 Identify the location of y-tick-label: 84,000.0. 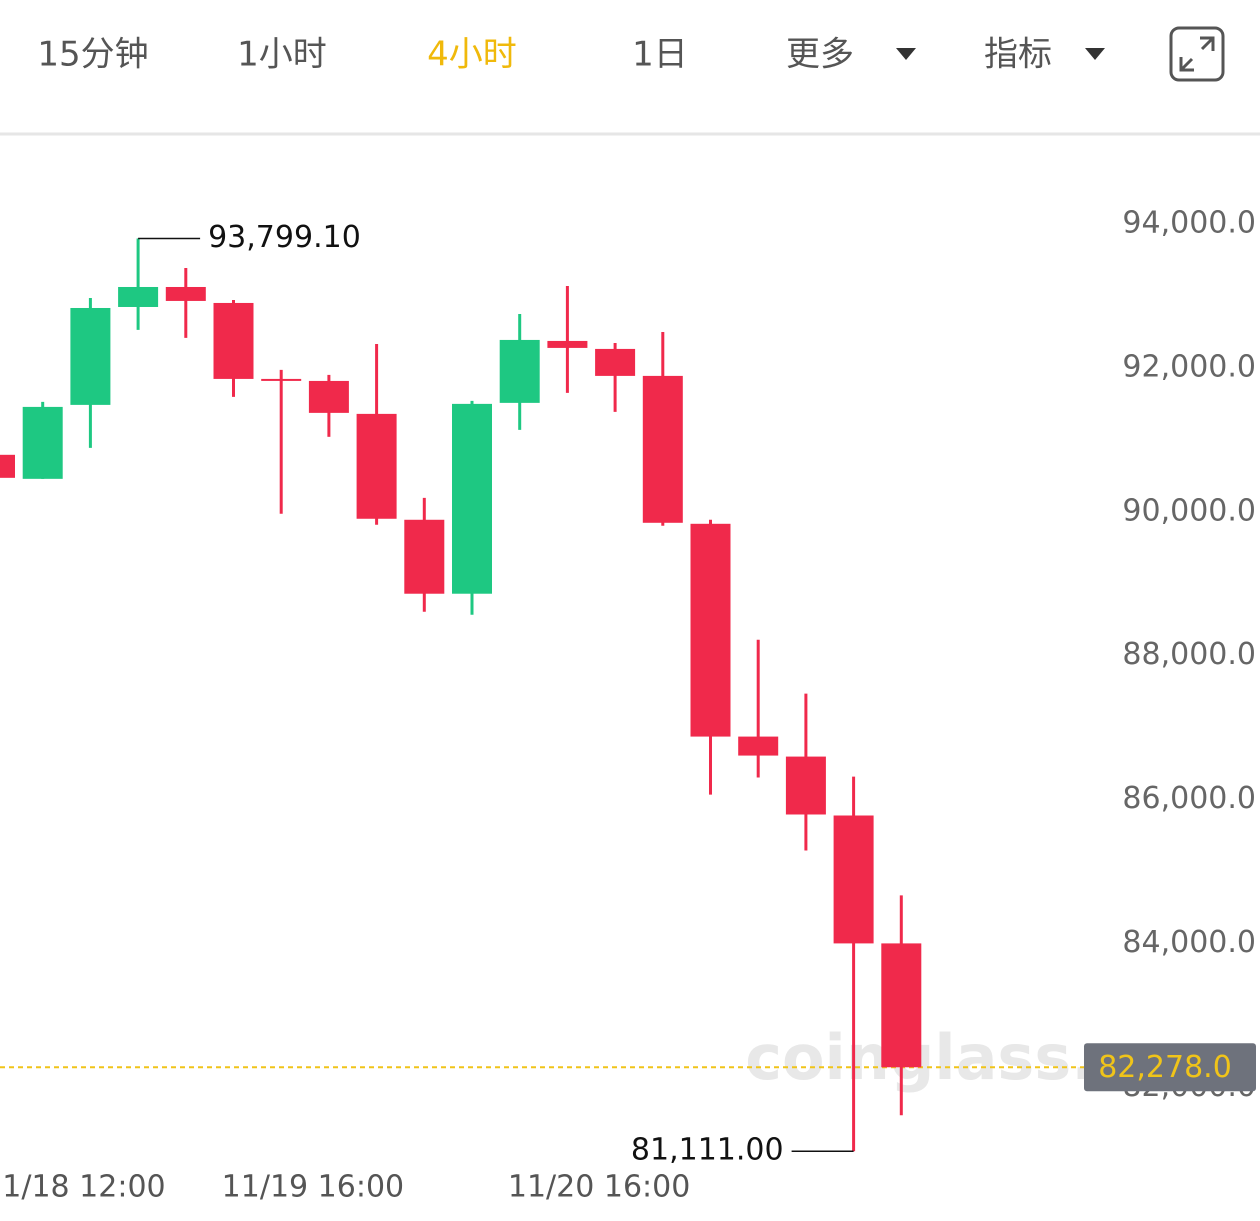
(1189, 942).